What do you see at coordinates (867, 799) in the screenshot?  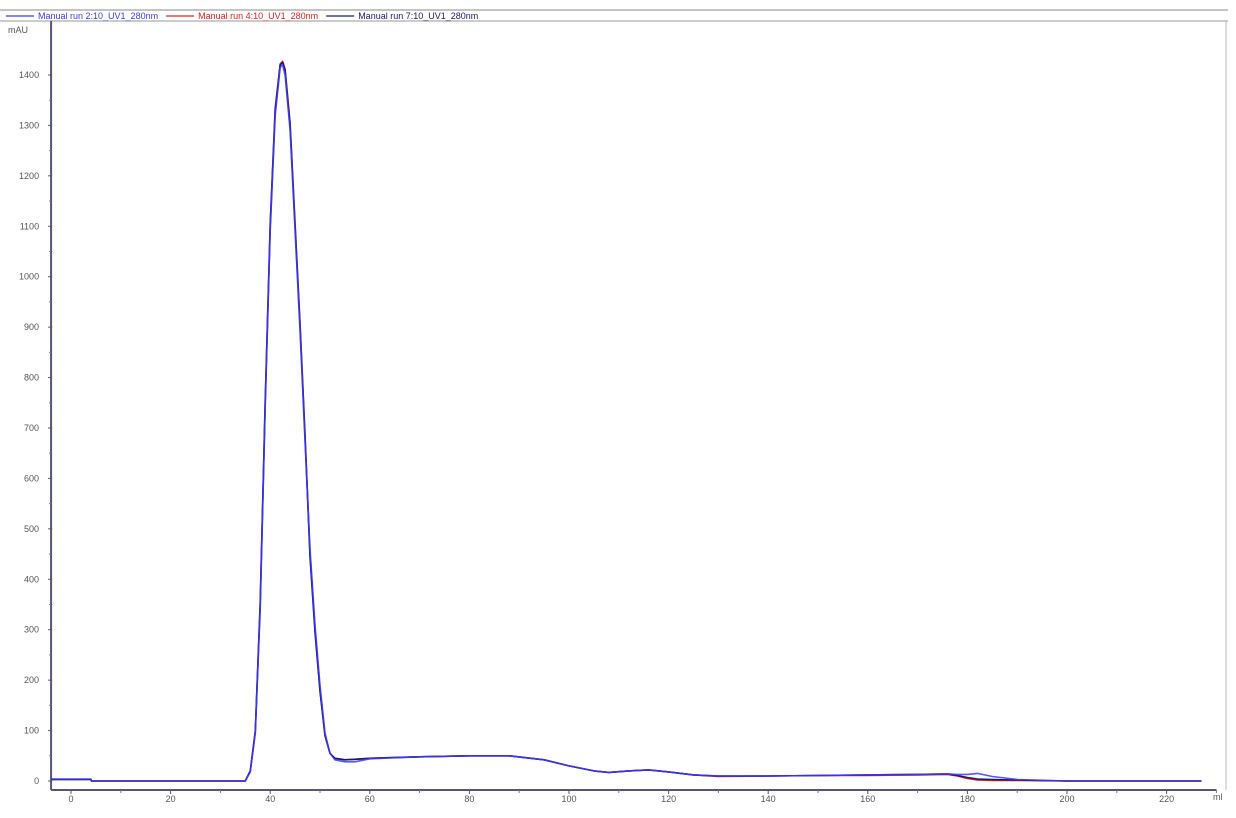 I see `x-tick-label: 160` at bounding box center [867, 799].